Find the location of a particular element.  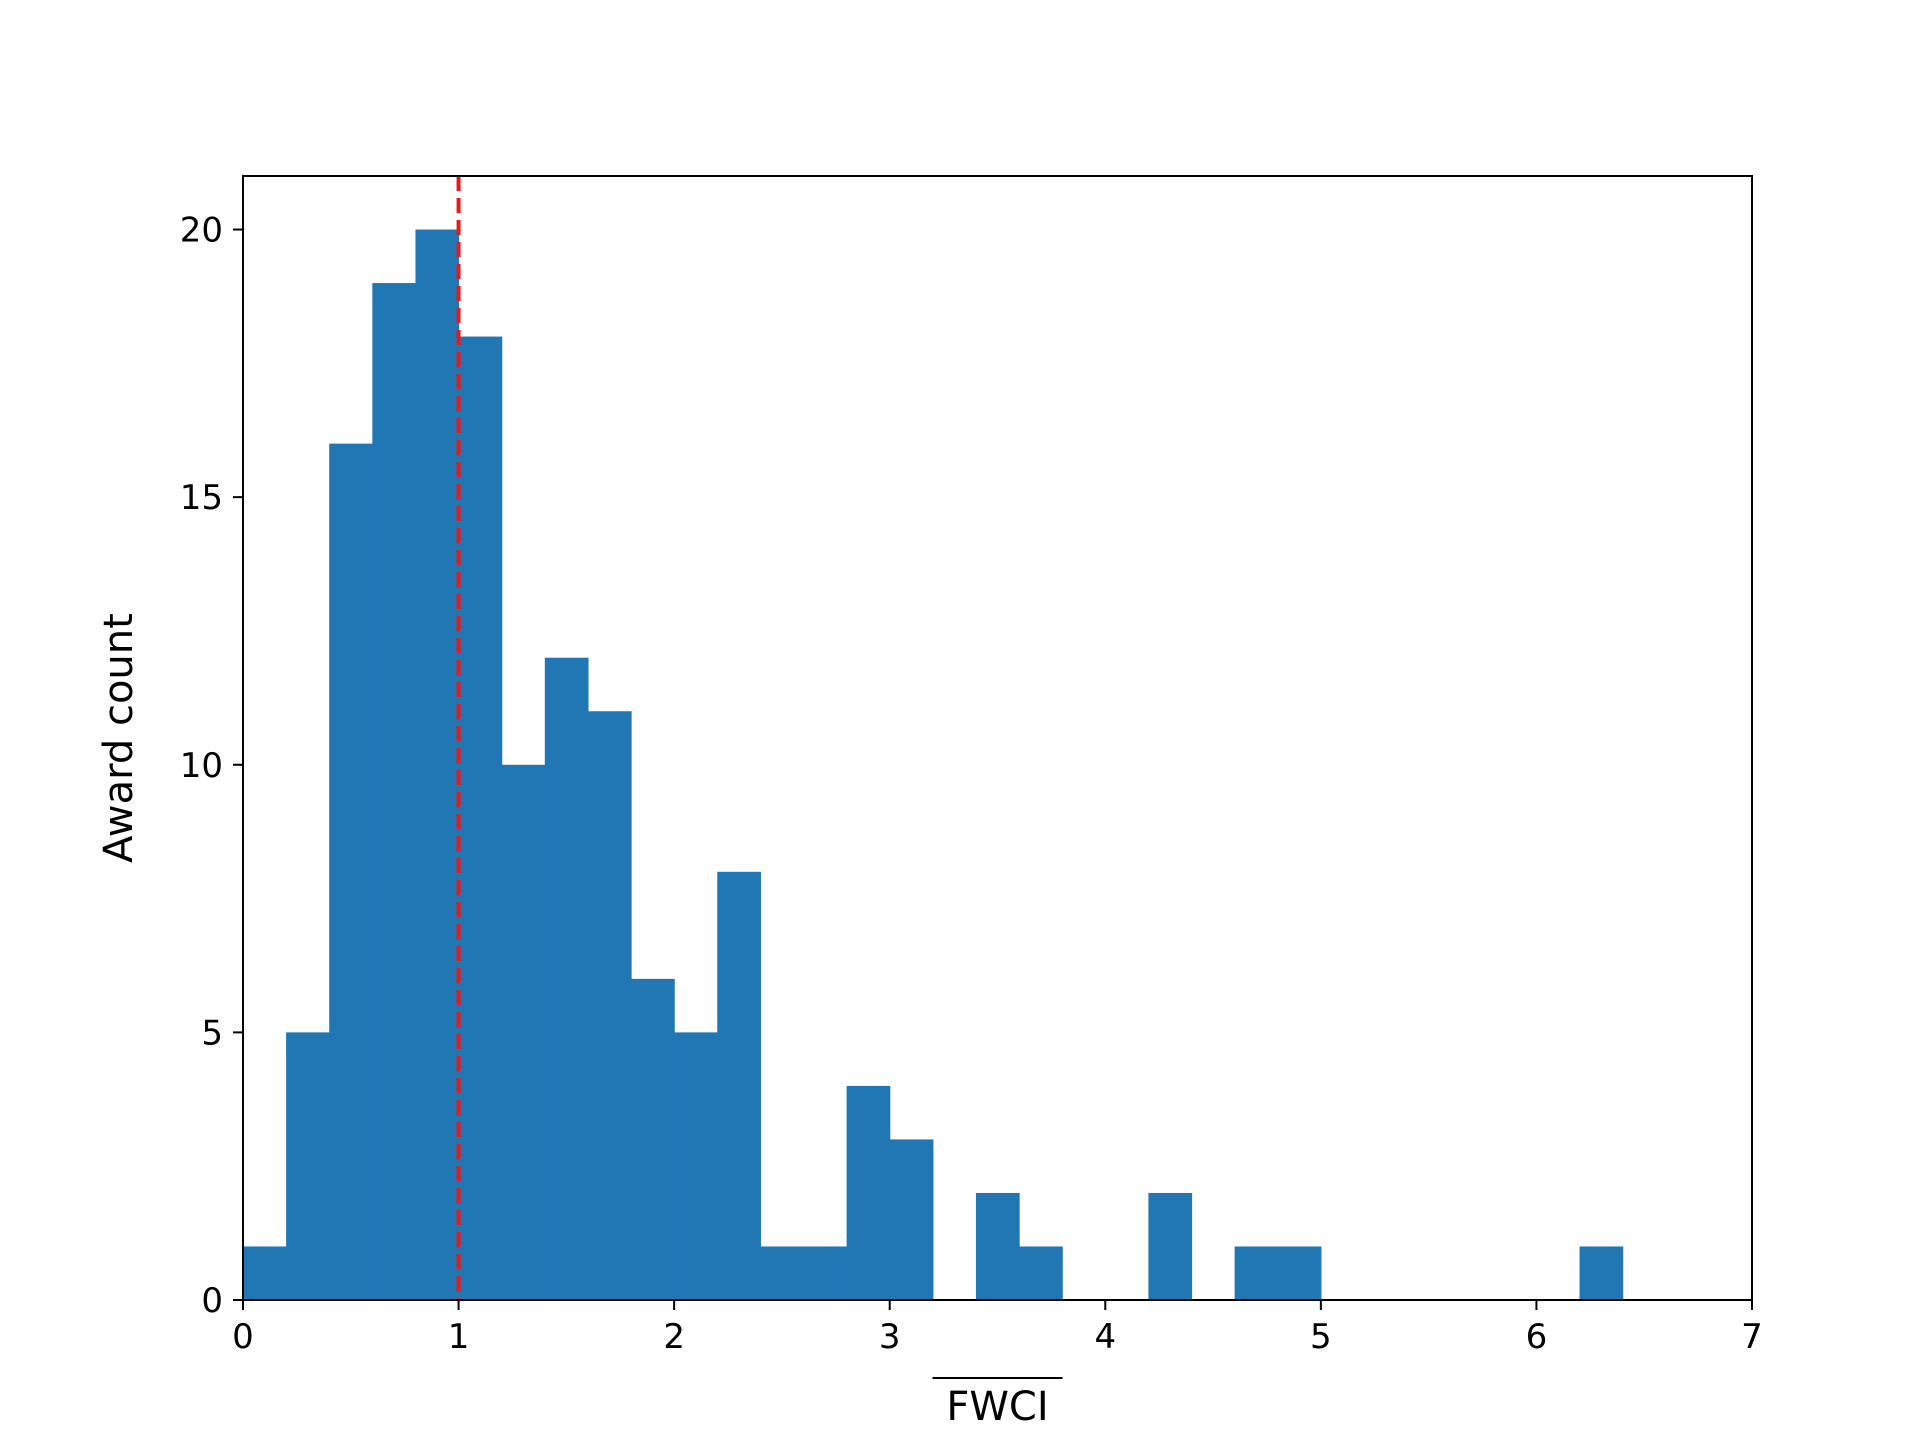

x-tick-label: 3 is located at coordinates (890, 1337).